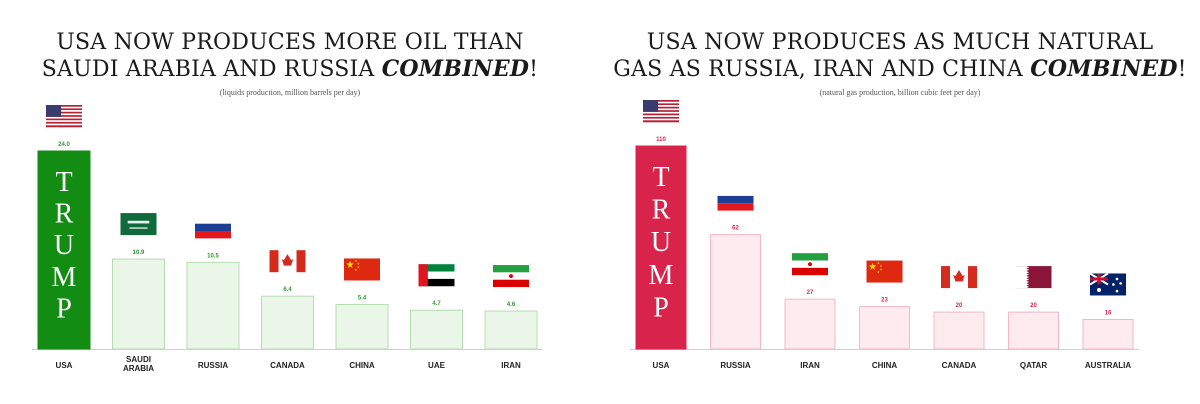  What do you see at coordinates (661, 140) in the screenshot?
I see `gas-value-label-0: 110` at bounding box center [661, 140].